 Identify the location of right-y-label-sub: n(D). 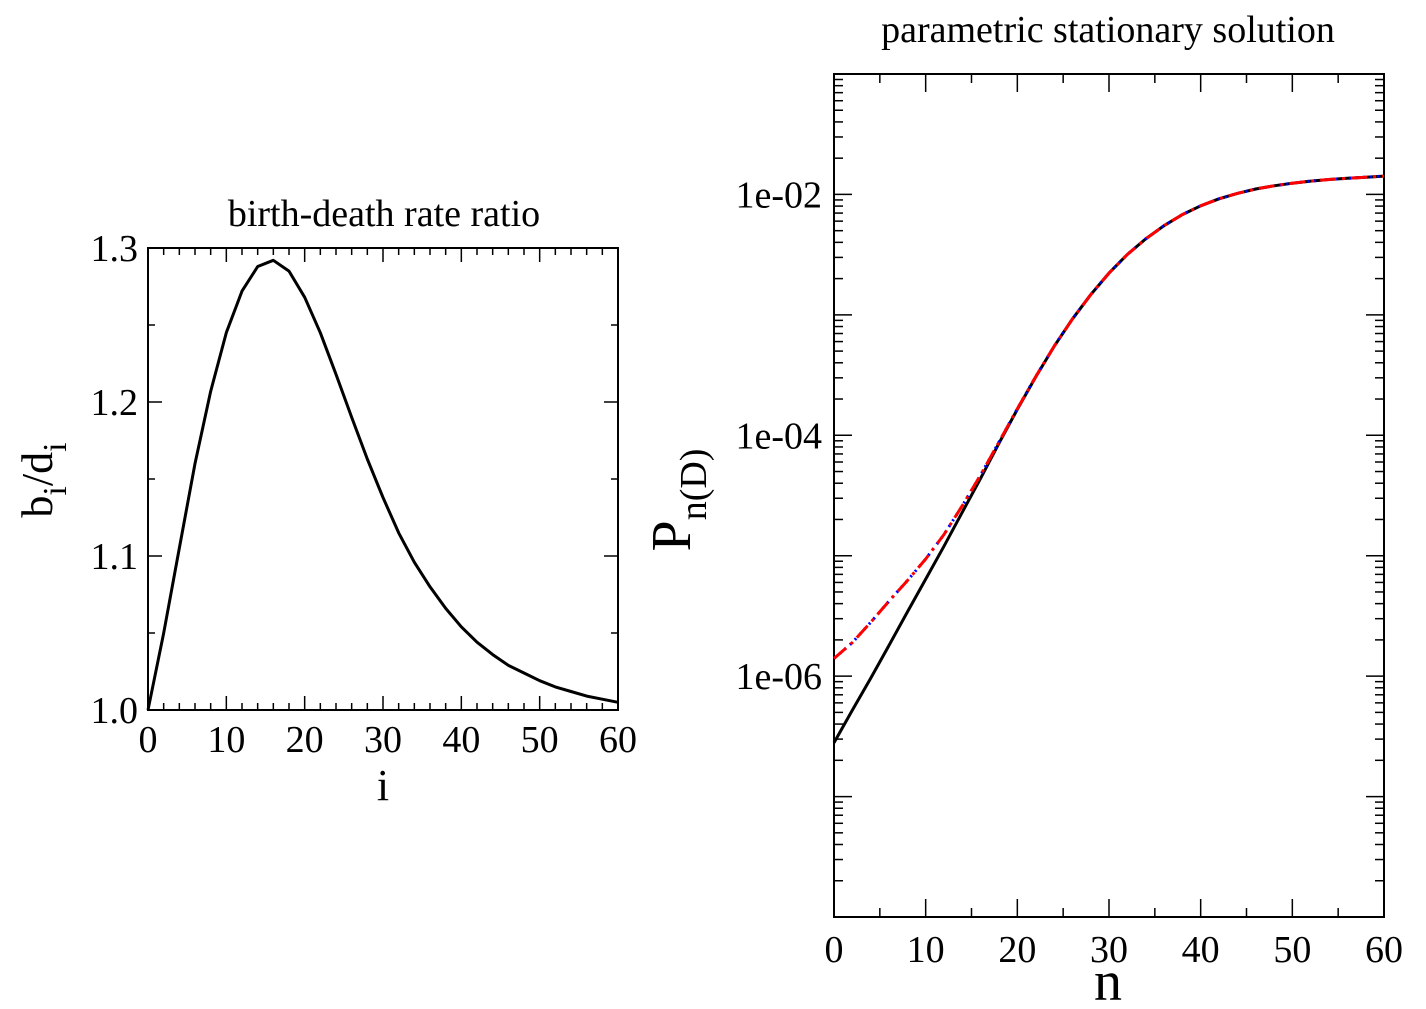
(694, 485).